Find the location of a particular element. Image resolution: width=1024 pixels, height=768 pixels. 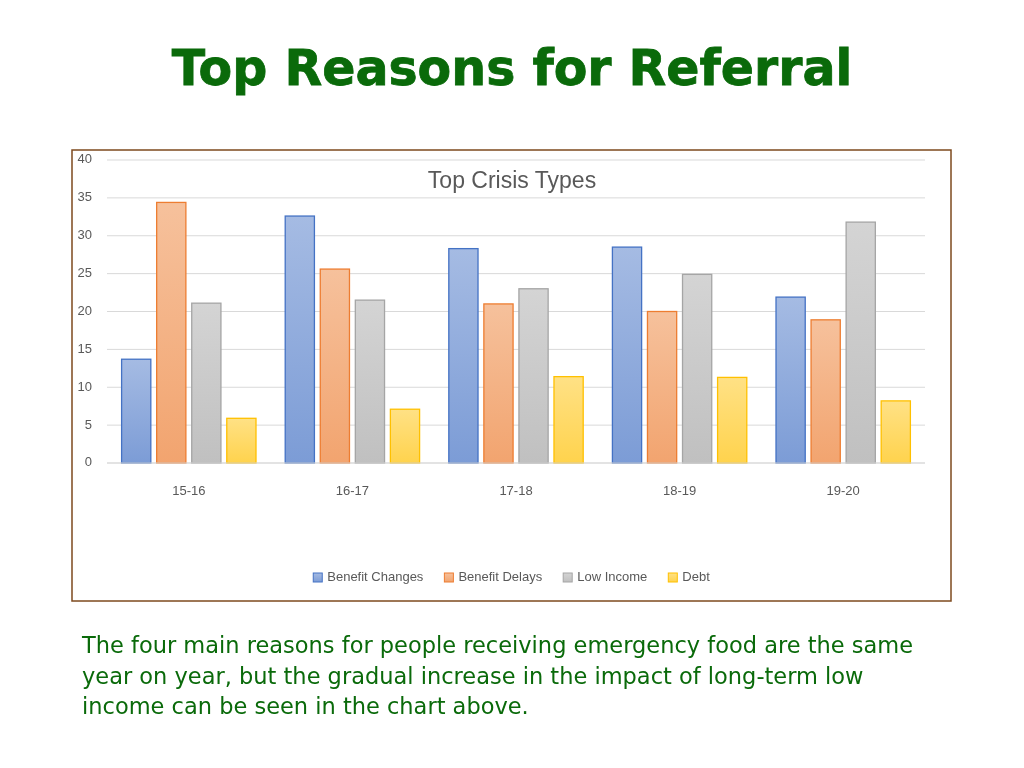

y-tick-label: 10 is located at coordinates (84, 386).